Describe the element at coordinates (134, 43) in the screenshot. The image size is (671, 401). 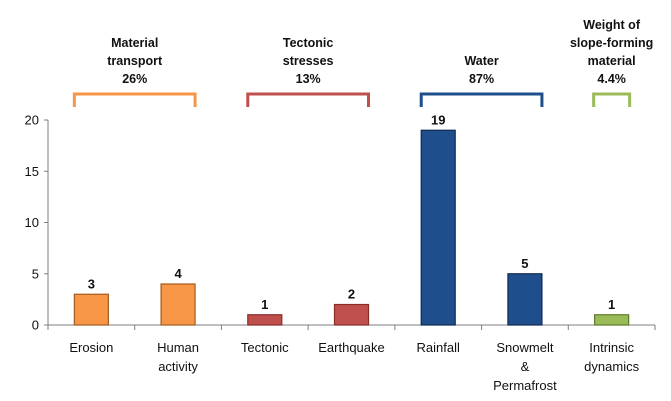
I see `group-title-line: Material` at that location.